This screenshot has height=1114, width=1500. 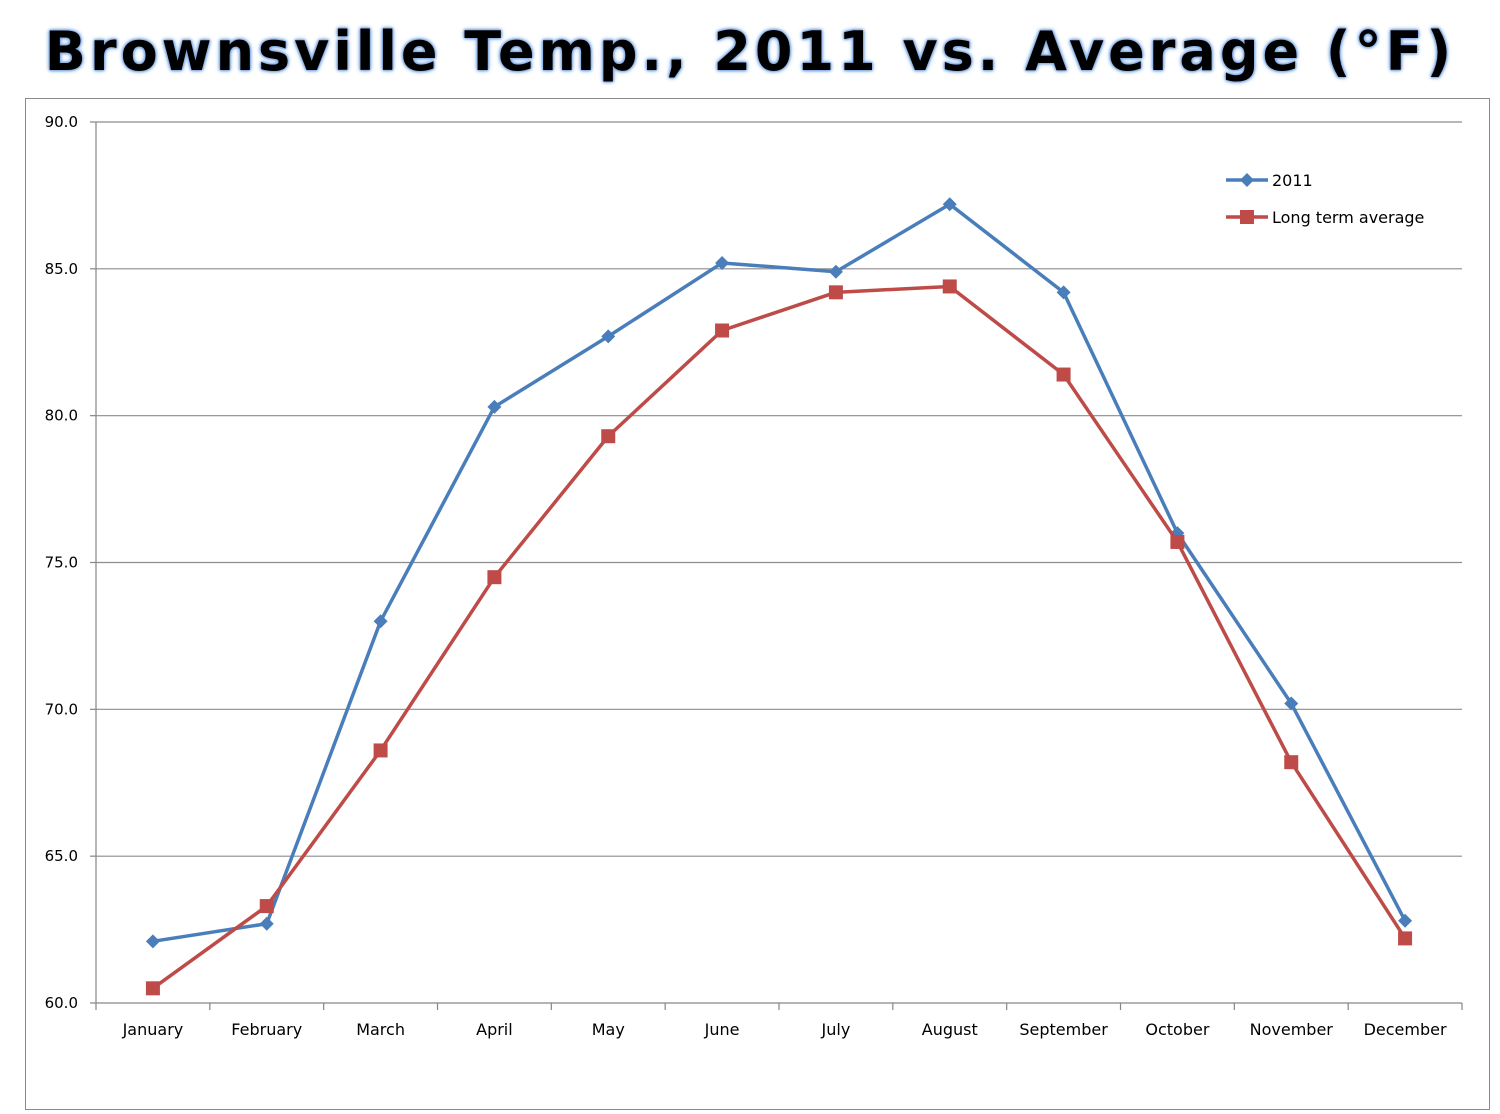 What do you see at coordinates (836, 1029) in the screenshot?
I see `x-tick-label: July` at bounding box center [836, 1029].